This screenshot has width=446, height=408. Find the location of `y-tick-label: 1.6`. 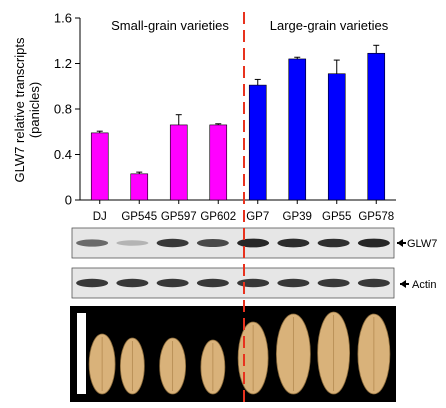

y-tick-label: 1.6 is located at coordinates (63, 18).